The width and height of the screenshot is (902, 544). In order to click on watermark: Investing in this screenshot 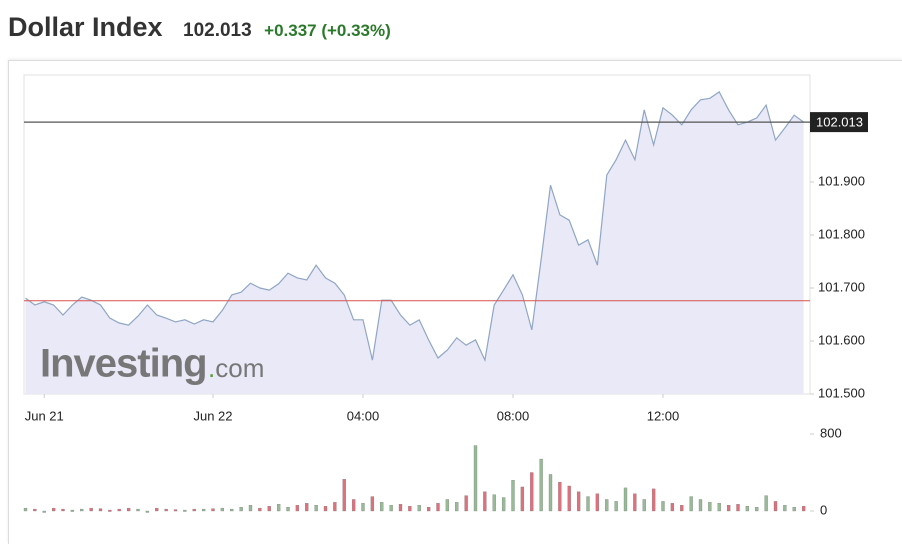, I will do `click(123, 364)`.